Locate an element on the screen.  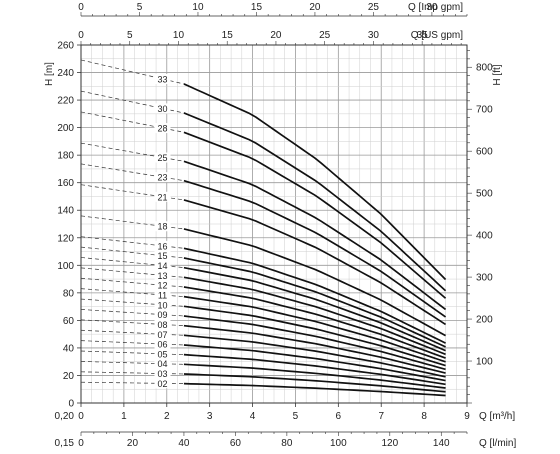
curve-label-28: 28 is located at coordinates (162, 129).